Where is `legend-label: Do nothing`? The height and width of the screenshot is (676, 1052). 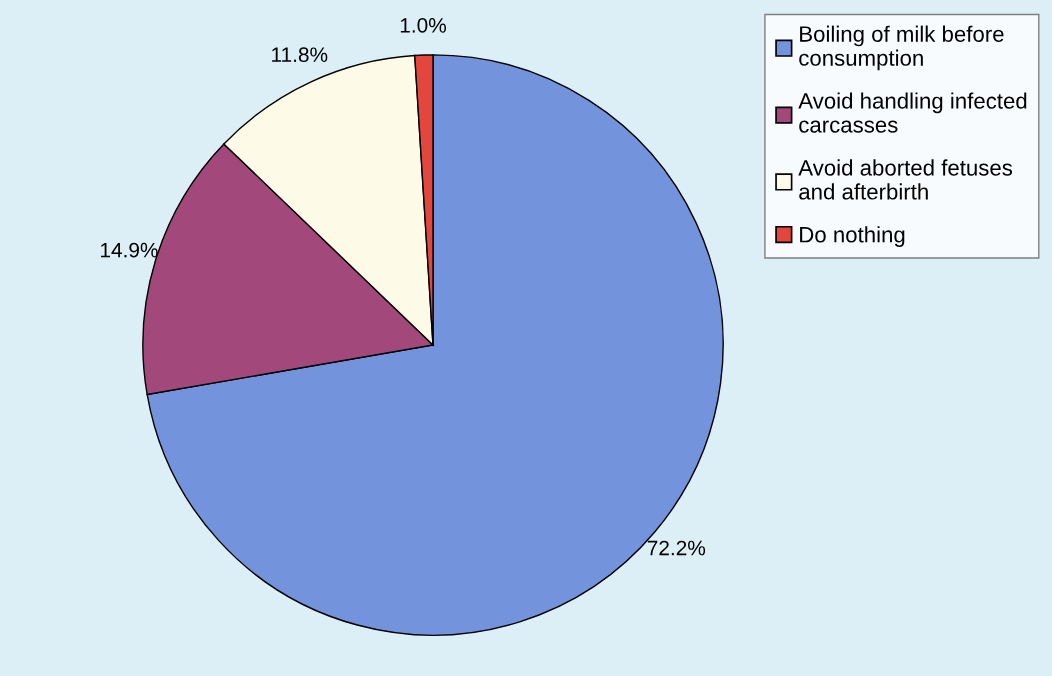
legend-label: Do nothing is located at coordinates (852, 236).